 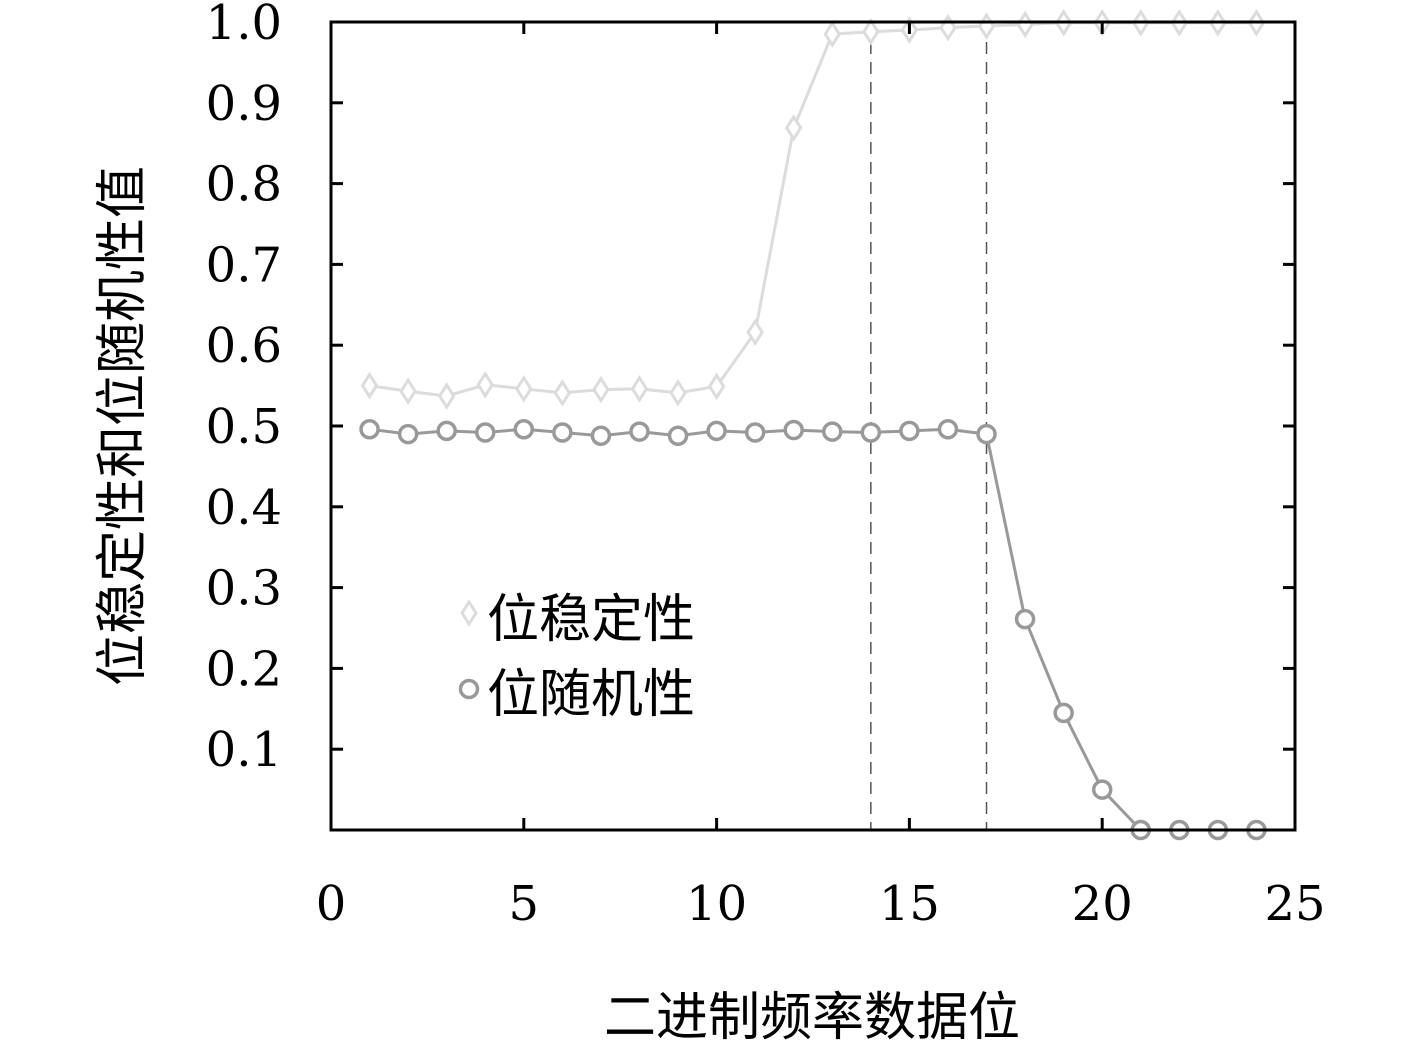 What do you see at coordinates (331, 904) in the screenshot?
I see `x-tick-label: 0` at bounding box center [331, 904].